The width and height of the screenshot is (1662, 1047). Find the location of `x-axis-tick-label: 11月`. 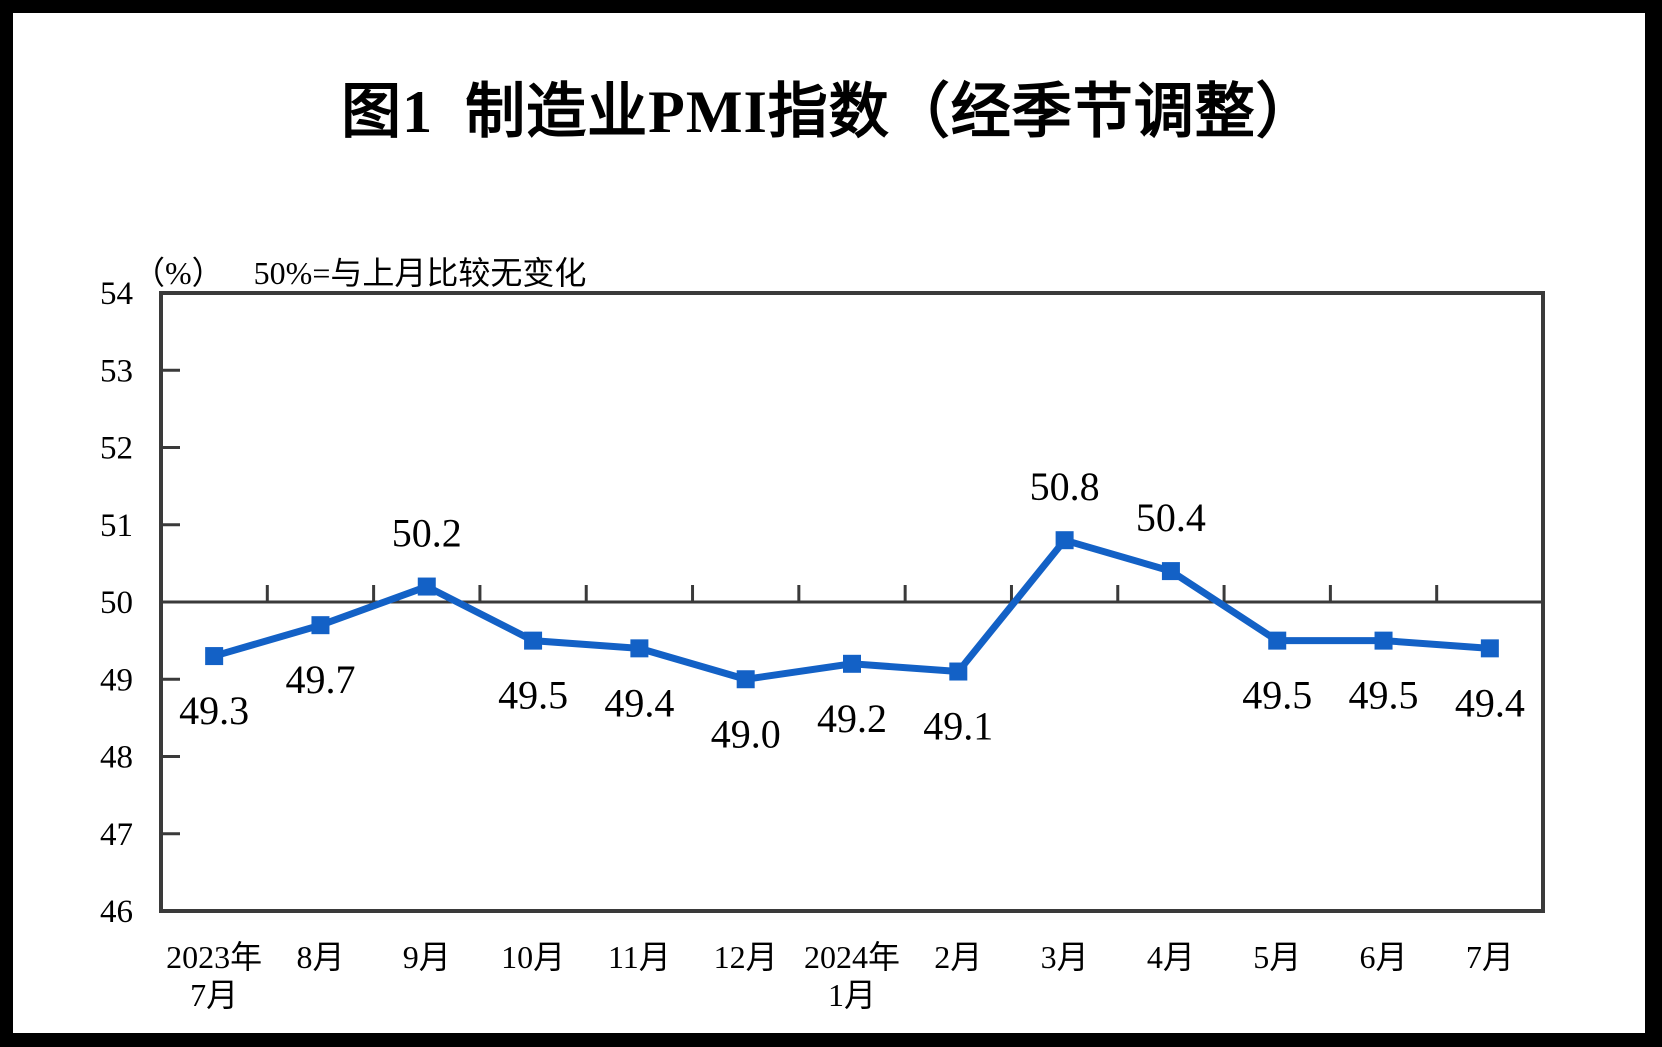

x-axis-tick-label: 11月 is located at coordinates (639, 957).